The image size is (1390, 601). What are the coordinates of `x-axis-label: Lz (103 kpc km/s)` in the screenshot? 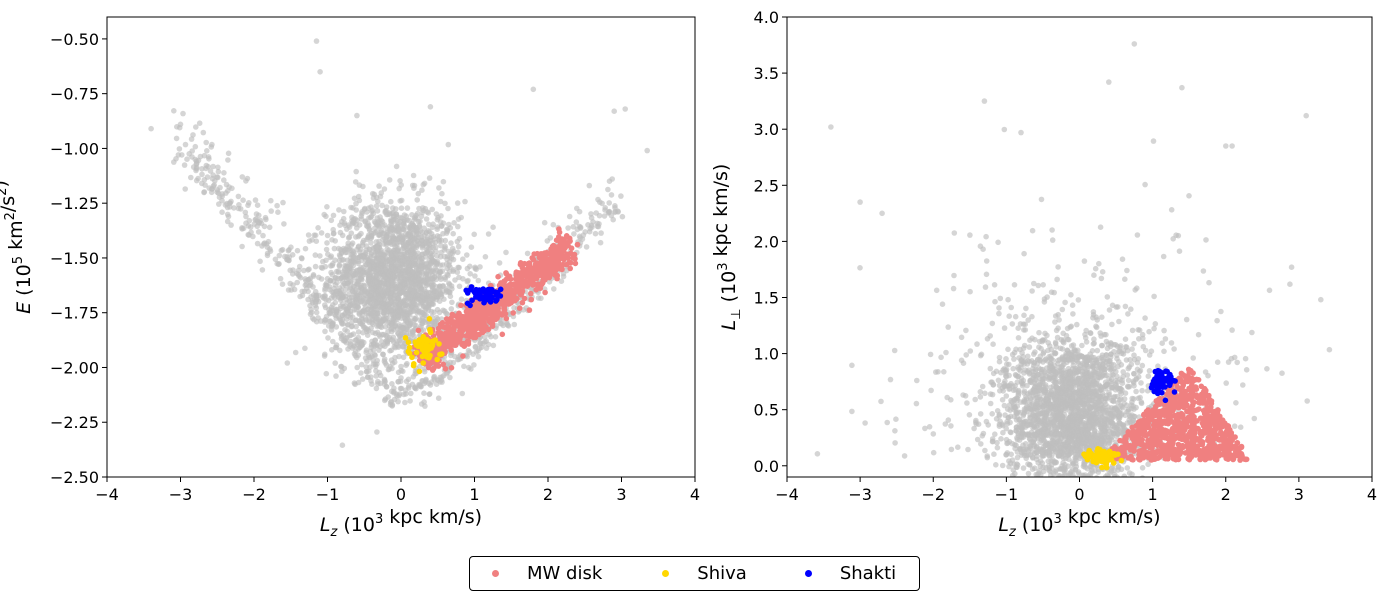 It's located at (401, 523).